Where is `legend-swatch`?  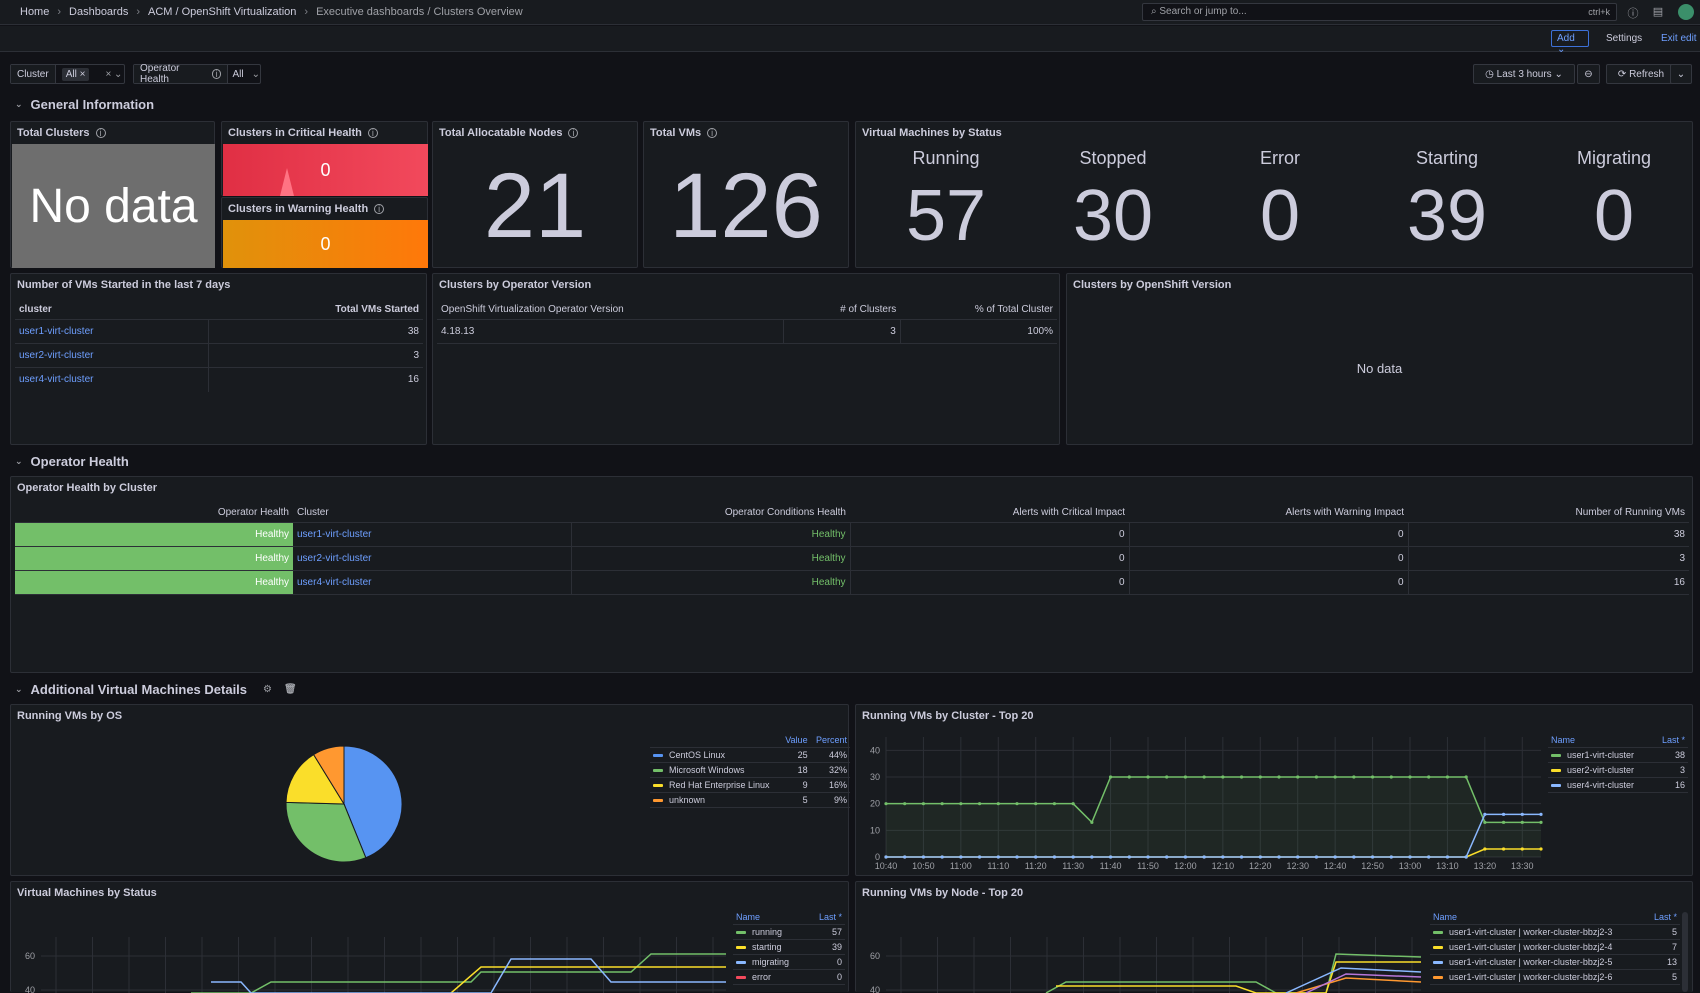 legend-swatch is located at coordinates (1556, 771).